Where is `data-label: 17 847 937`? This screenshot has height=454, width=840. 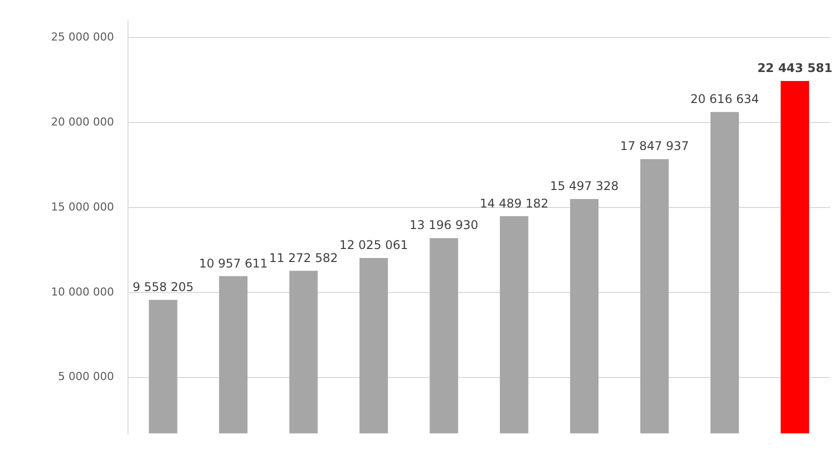
data-label: 17 847 937 is located at coordinates (654, 146).